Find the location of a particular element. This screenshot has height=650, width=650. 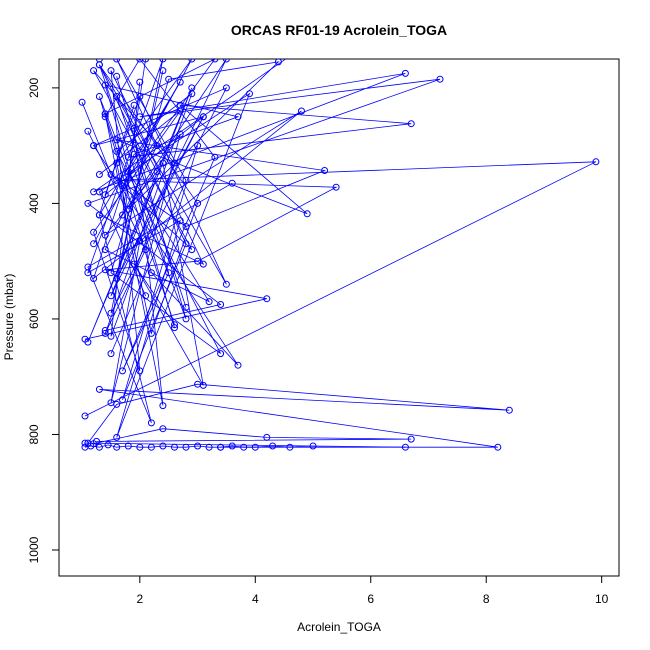

x-tick-label: 6 is located at coordinates (370, 599).